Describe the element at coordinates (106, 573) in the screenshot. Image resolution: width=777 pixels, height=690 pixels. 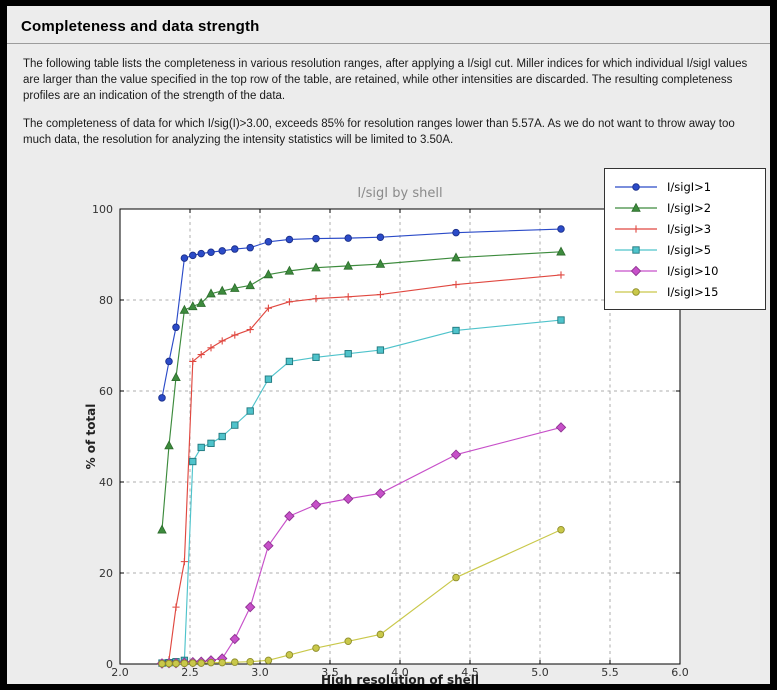
I see `svg-text: 20` at that location.